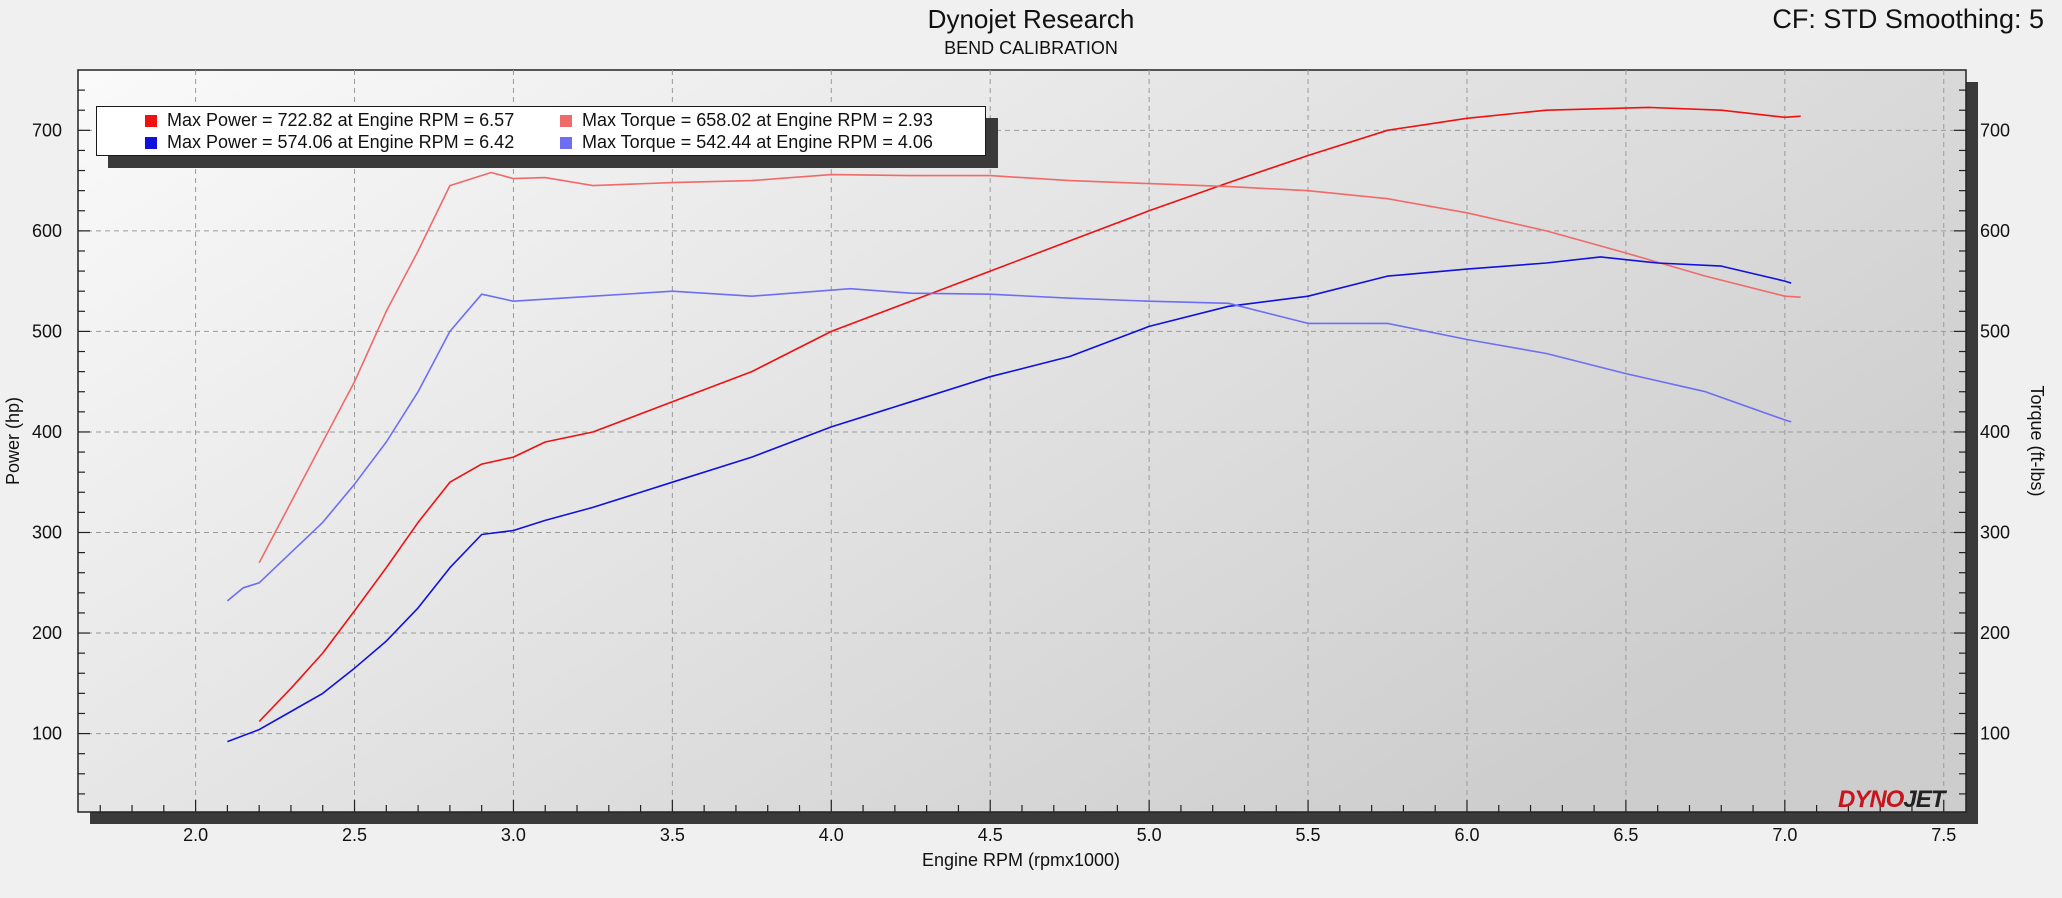 The image size is (2062, 898). I want to click on chart-title: Dynojet Research, so click(1031, 19).